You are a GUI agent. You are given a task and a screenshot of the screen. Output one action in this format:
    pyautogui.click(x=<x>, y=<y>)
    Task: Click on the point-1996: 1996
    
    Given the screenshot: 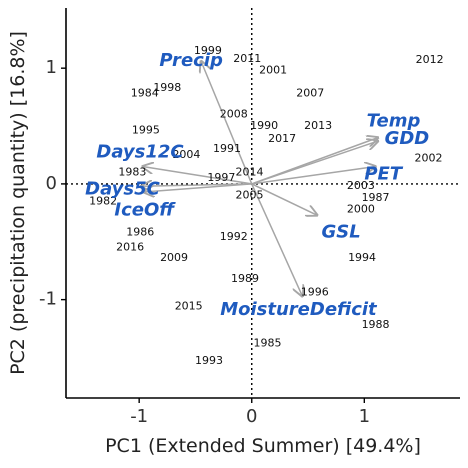 What is the action you would take?
    pyautogui.click(x=315, y=292)
    